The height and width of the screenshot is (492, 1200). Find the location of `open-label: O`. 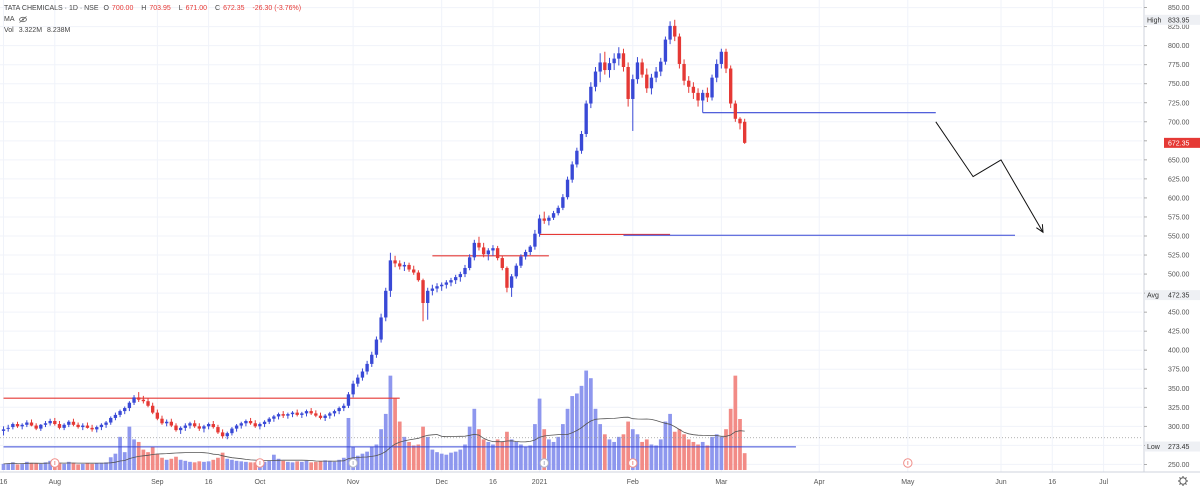

open-label: O is located at coordinates (106, 8).